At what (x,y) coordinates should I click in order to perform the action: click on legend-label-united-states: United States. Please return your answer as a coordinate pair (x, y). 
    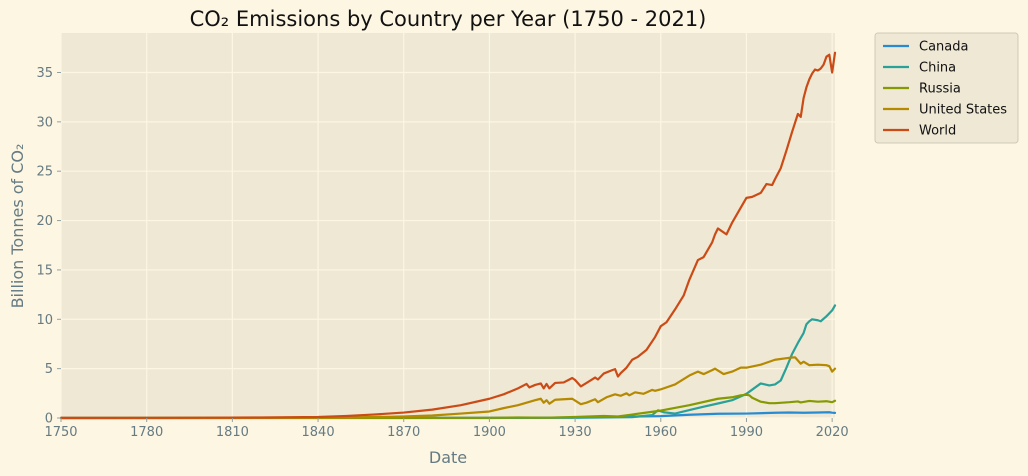
    Looking at the image, I should click on (963, 110).